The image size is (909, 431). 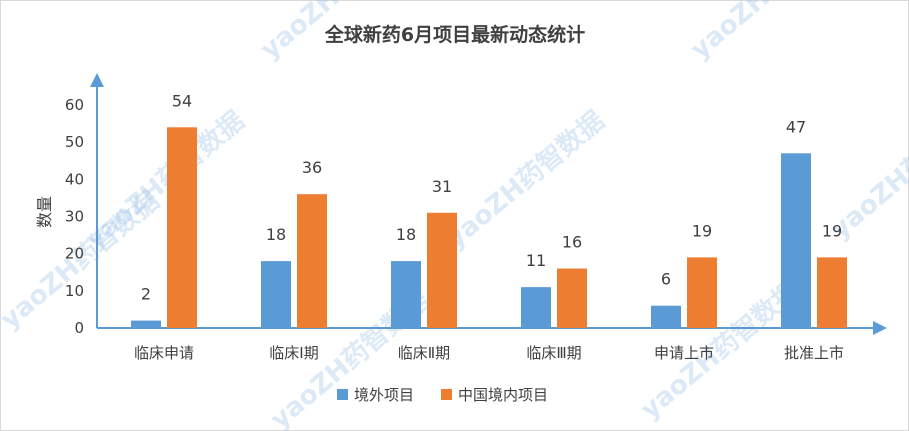 I want to click on chart-title: 全球新药6月项目最新动态统计, so click(x=454, y=34).